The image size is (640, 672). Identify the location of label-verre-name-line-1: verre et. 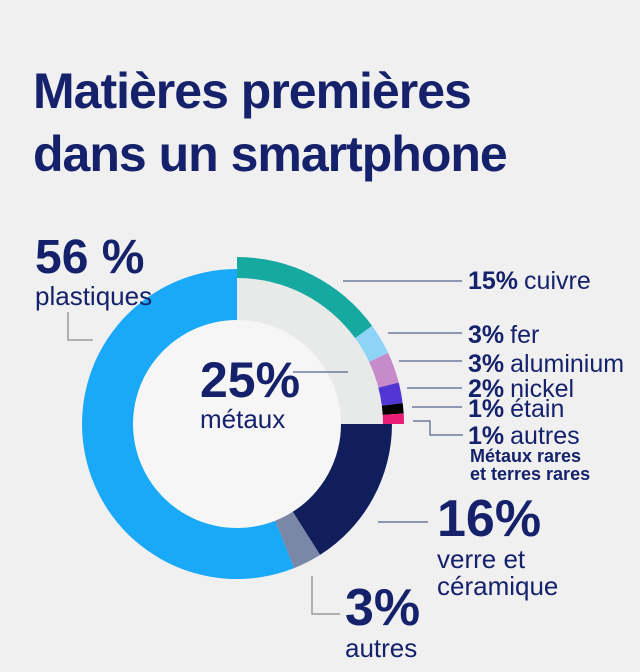
(481, 559).